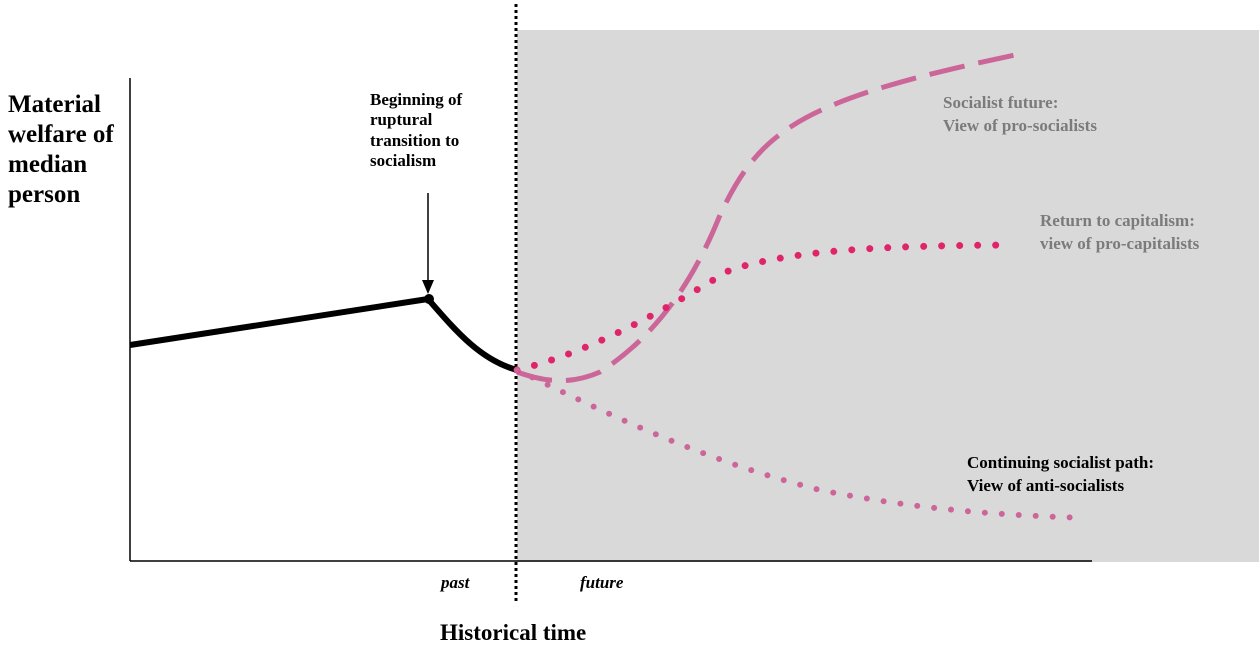 This screenshot has width=1259, height=654. What do you see at coordinates (428, 287) in the screenshot?
I see `callout-arrowhead` at bounding box center [428, 287].